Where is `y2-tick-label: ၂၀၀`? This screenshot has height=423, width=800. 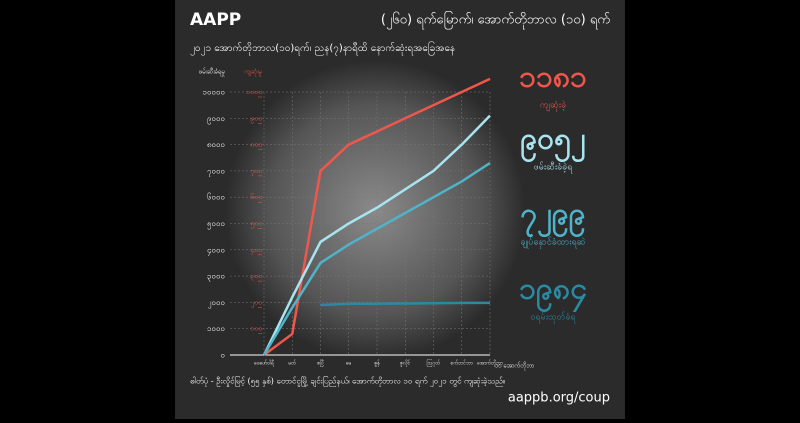 y2-tick-label: ၂၀၀ is located at coordinates (256, 302).